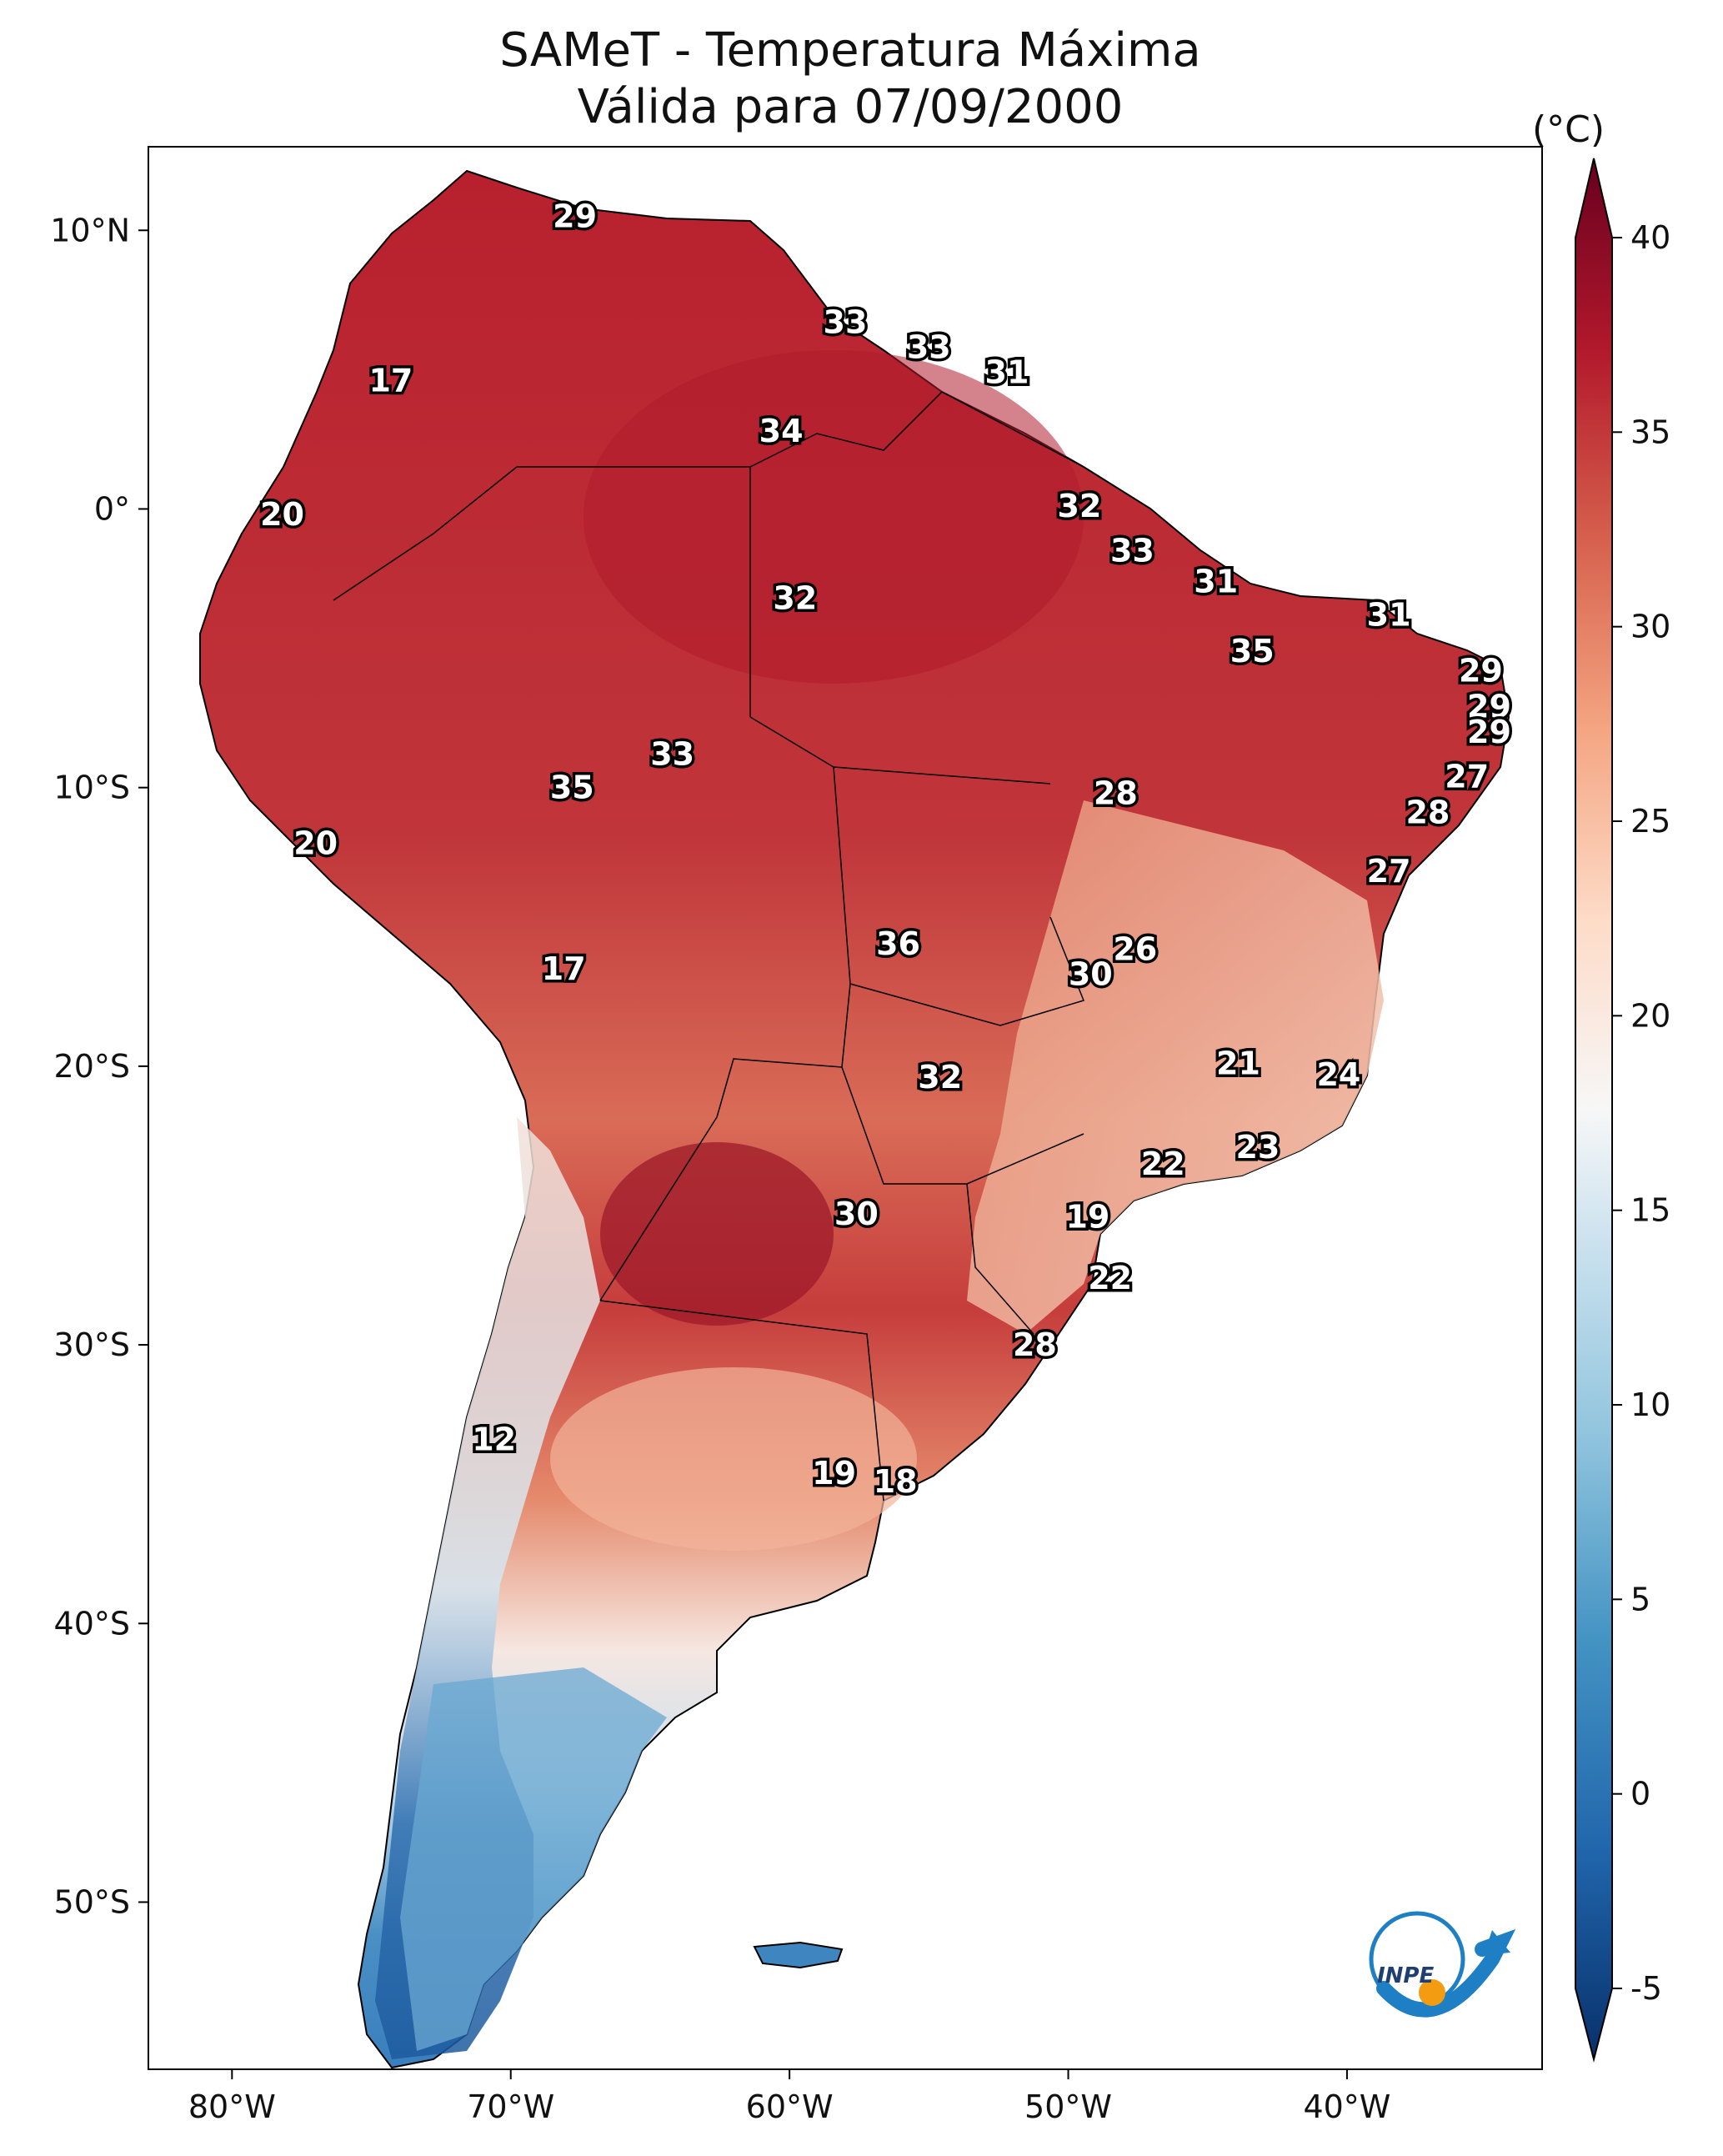  I want to click on colorbar-tick-label: 40, so click(1650, 237).